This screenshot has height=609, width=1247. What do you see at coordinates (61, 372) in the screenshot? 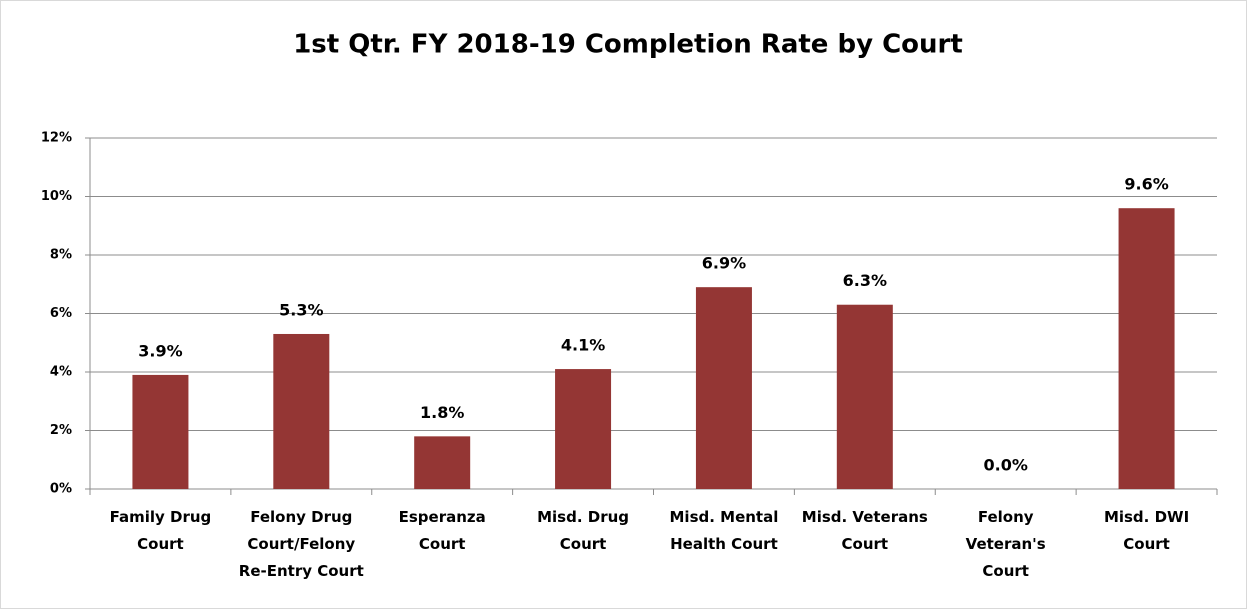
I see `y-tick-label: 4%` at bounding box center [61, 372].